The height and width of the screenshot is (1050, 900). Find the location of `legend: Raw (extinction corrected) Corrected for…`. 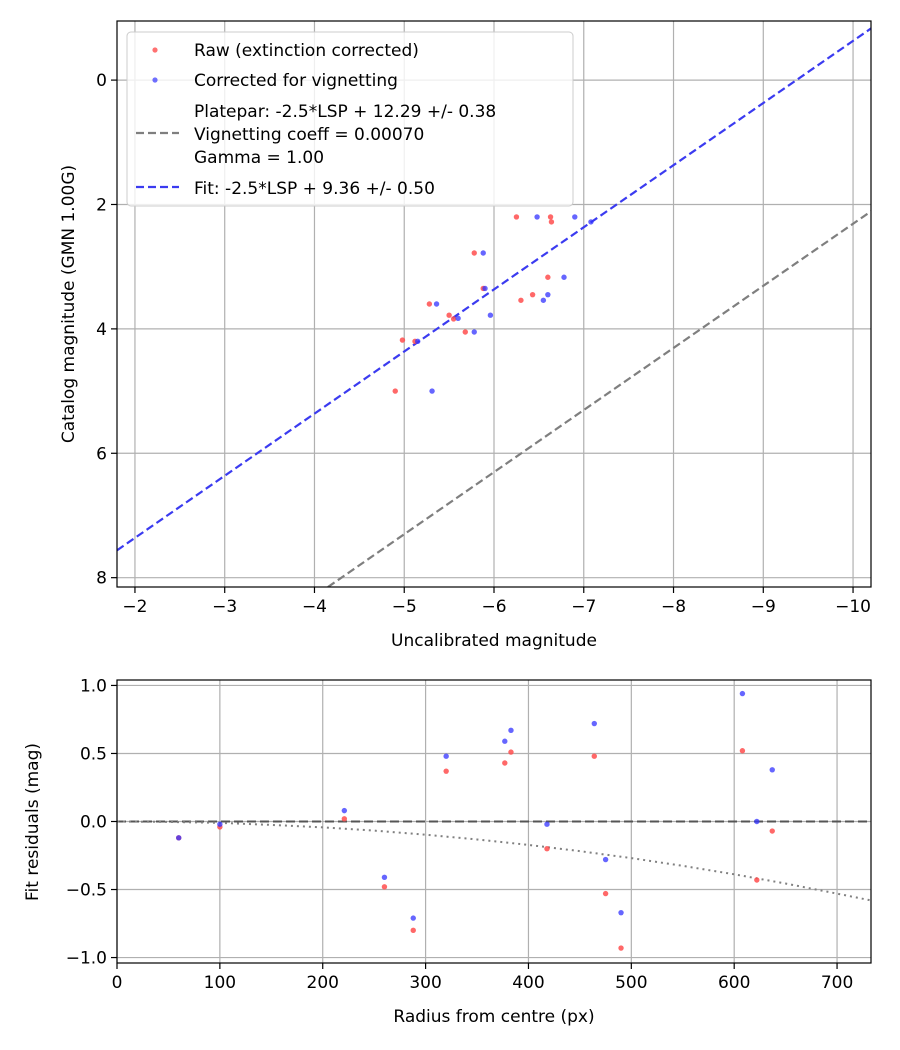

legend: Raw (extinction corrected) Corrected for… is located at coordinates (350, 119).